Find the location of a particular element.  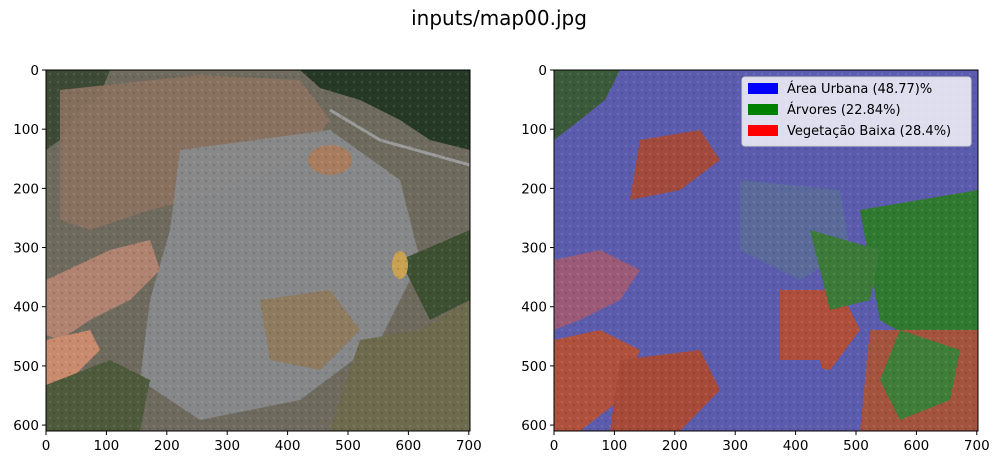

left-x-tick-label: 700 is located at coordinates (469, 446).